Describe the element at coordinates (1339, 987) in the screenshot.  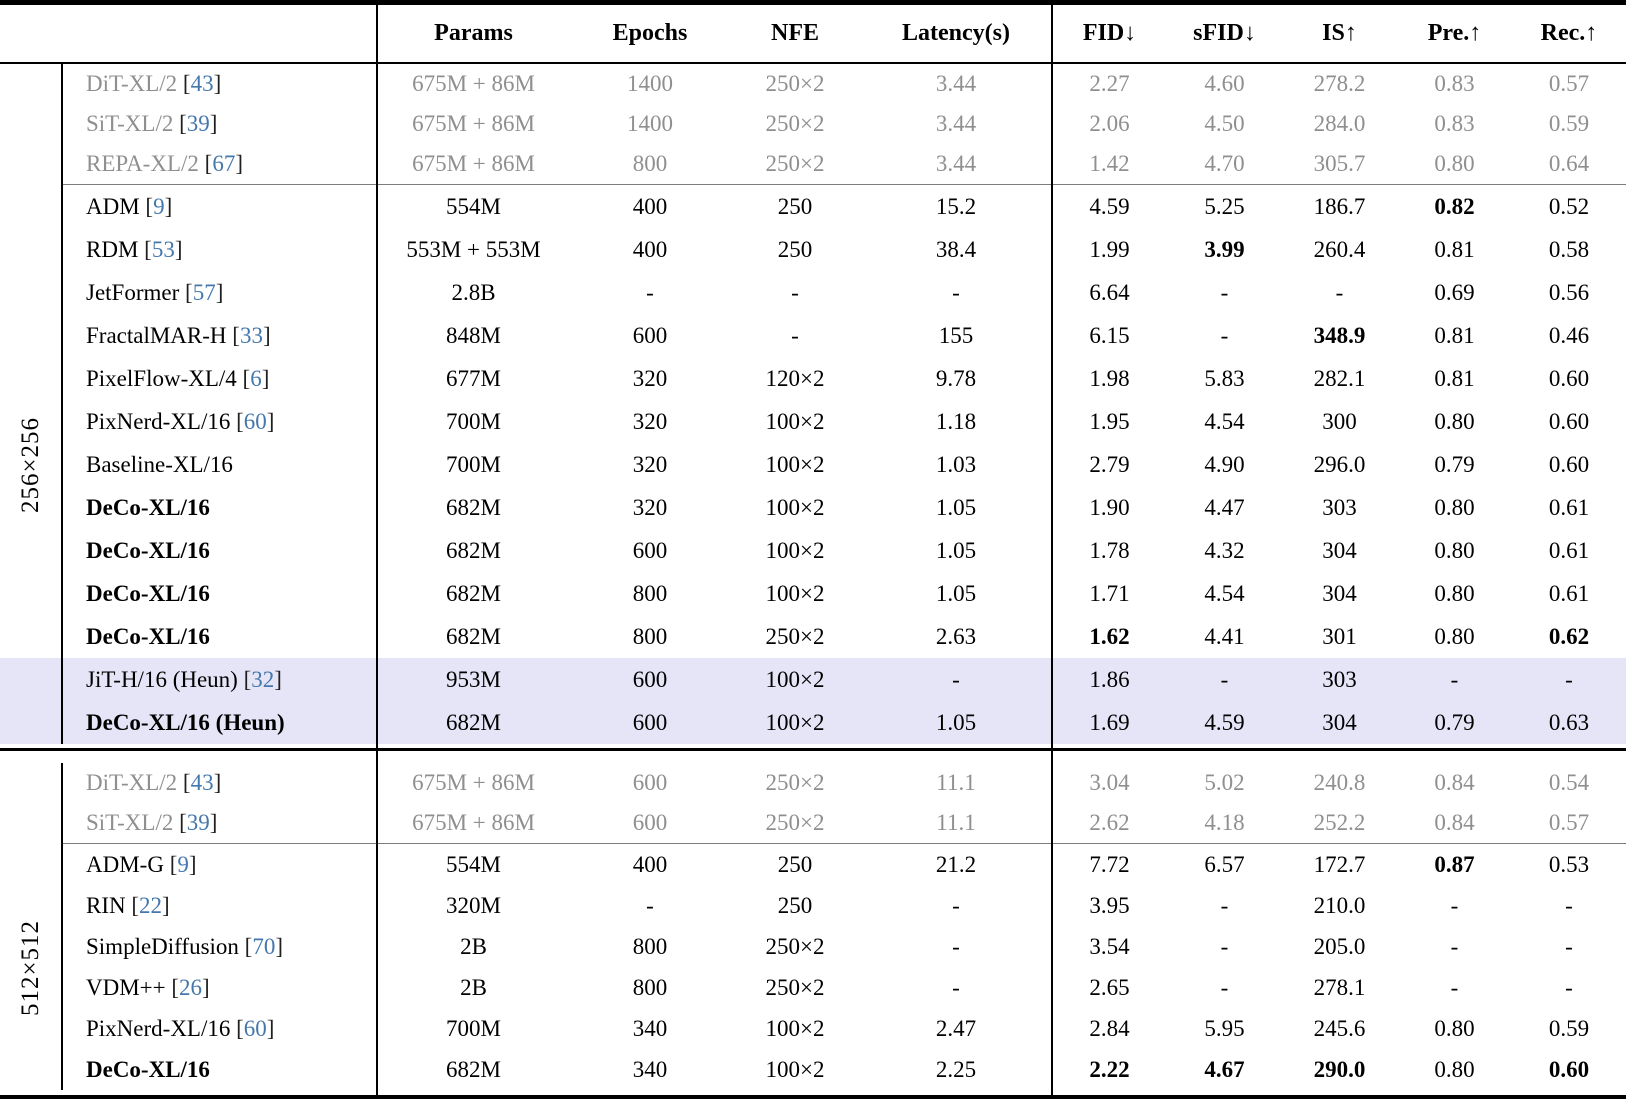
I see `cell-is: 278.1` at that location.